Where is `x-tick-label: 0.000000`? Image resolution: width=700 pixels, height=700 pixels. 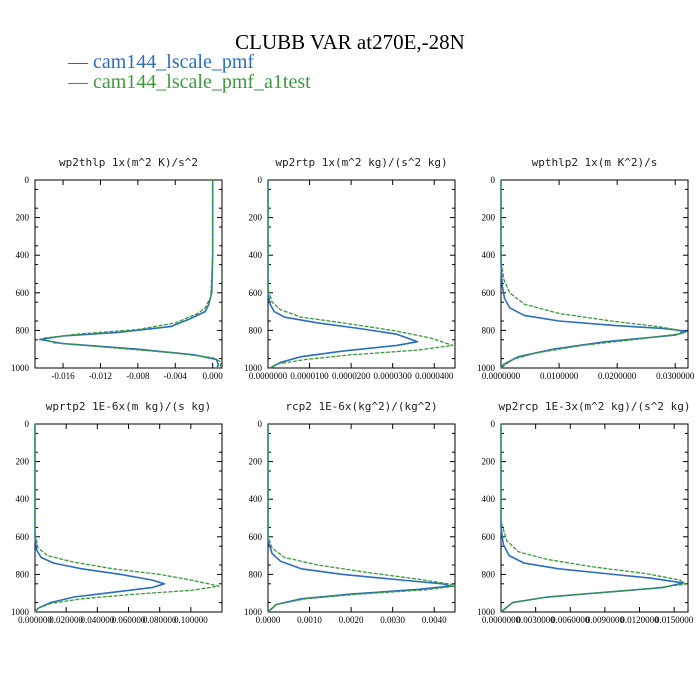
x-tick-label: 0.000000 is located at coordinates (35, 620).